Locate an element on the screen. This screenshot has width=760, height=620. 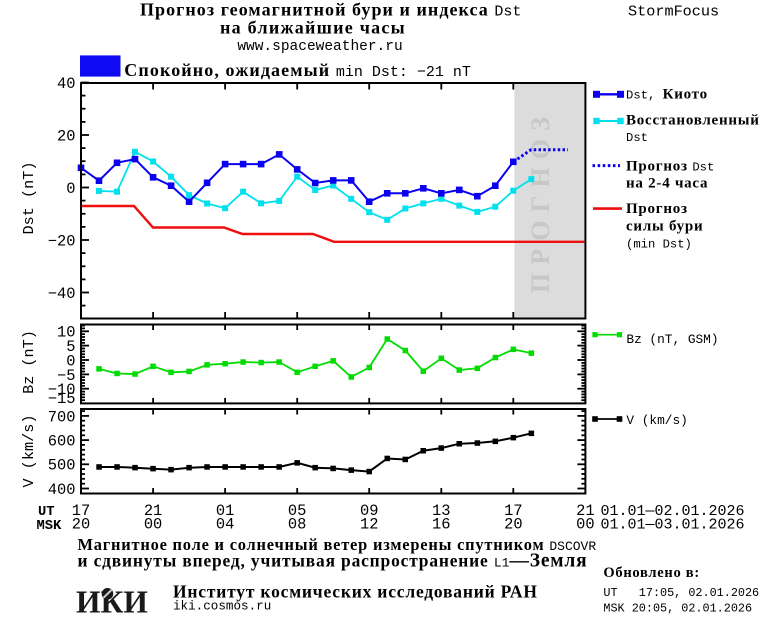
svg-text: 5 is located at coordinates (70, 347).